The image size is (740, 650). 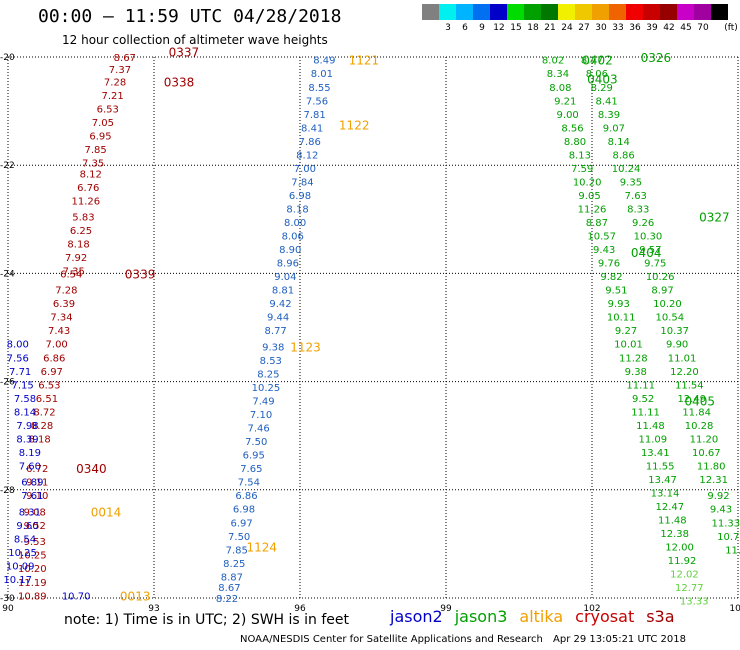 I want to click on x-tick-label: 93, so click(x=153, y=609).